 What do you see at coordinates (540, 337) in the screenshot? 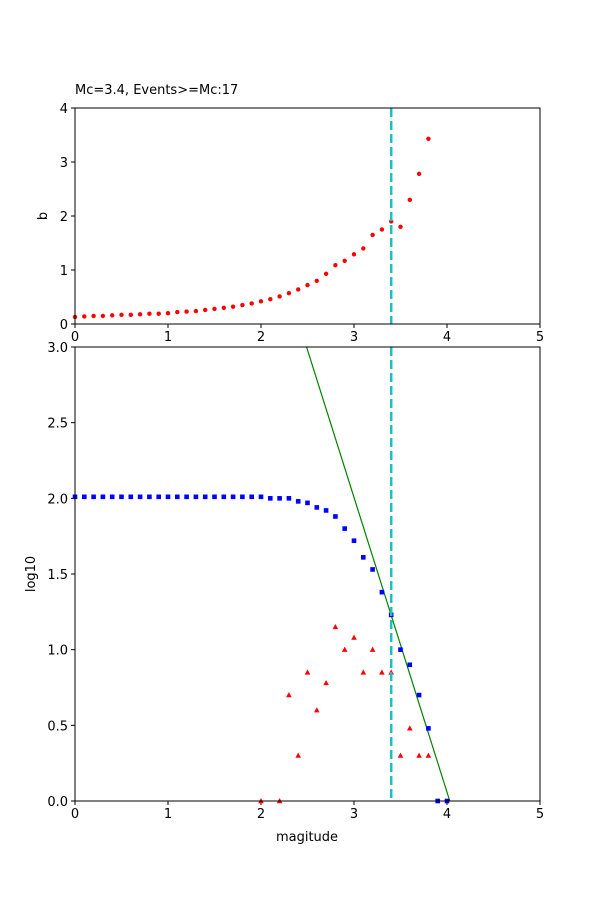
I see `x-tick-label: 5` at bounding box center [540, 337].